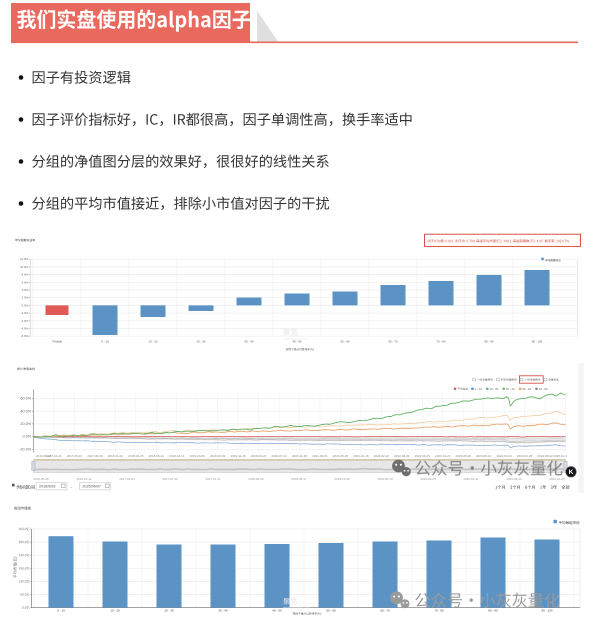 Image resolution: width=600 pixels, height=635 pixels. Describe the element at coordinates (423, 456) in the screenshot. I see `svg-text: 2022-09-29` at that location.